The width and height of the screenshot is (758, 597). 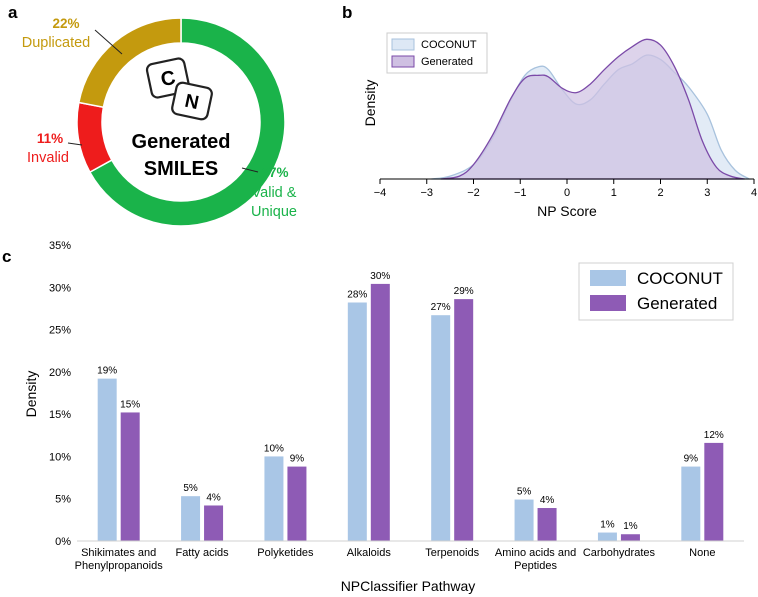 I want to click on coconut-legend-swatch-b, so click(x=403, y=44).